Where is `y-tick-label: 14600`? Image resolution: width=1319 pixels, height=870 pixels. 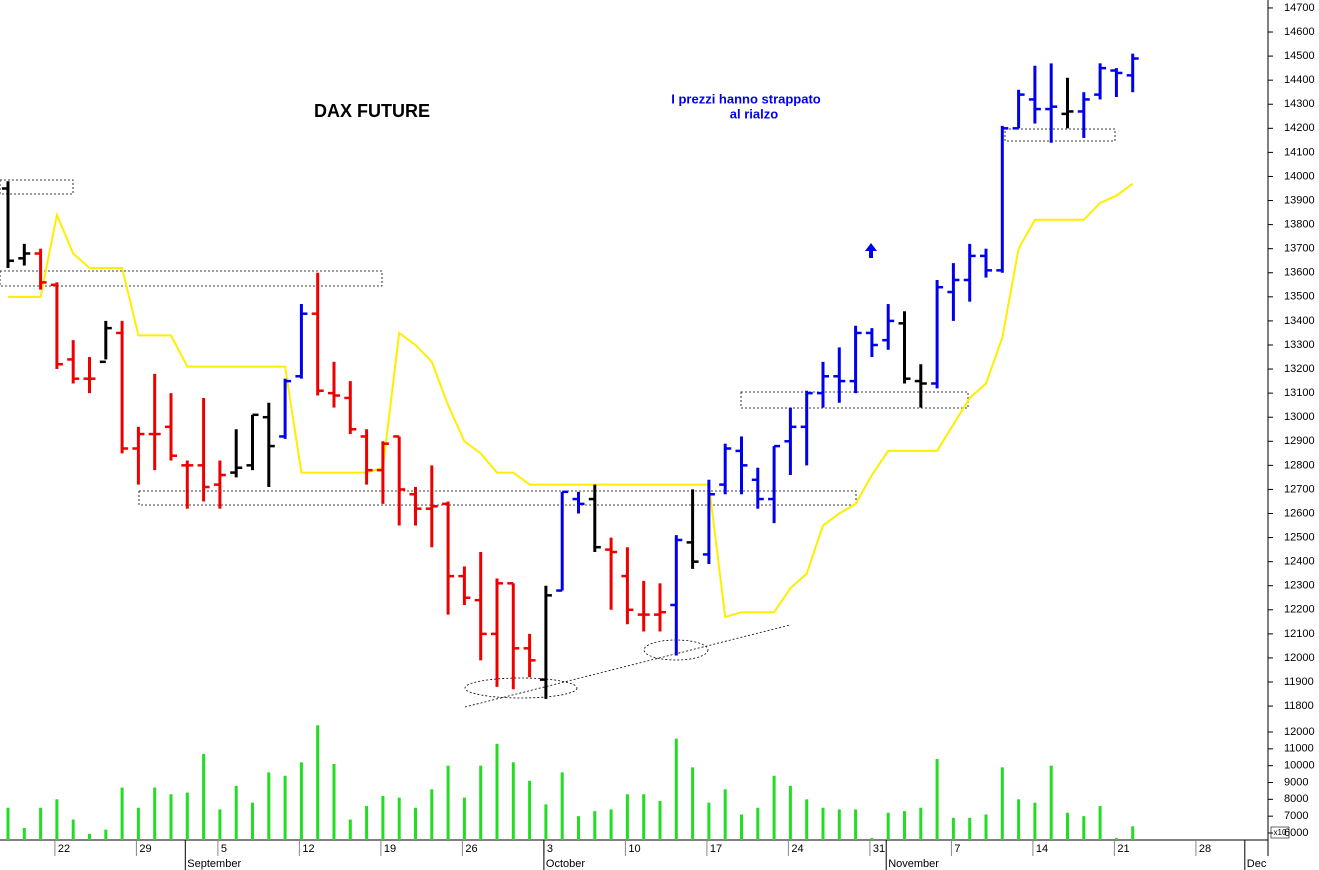 y-tick-label: 14600 is located at coordinates (1299, 32).